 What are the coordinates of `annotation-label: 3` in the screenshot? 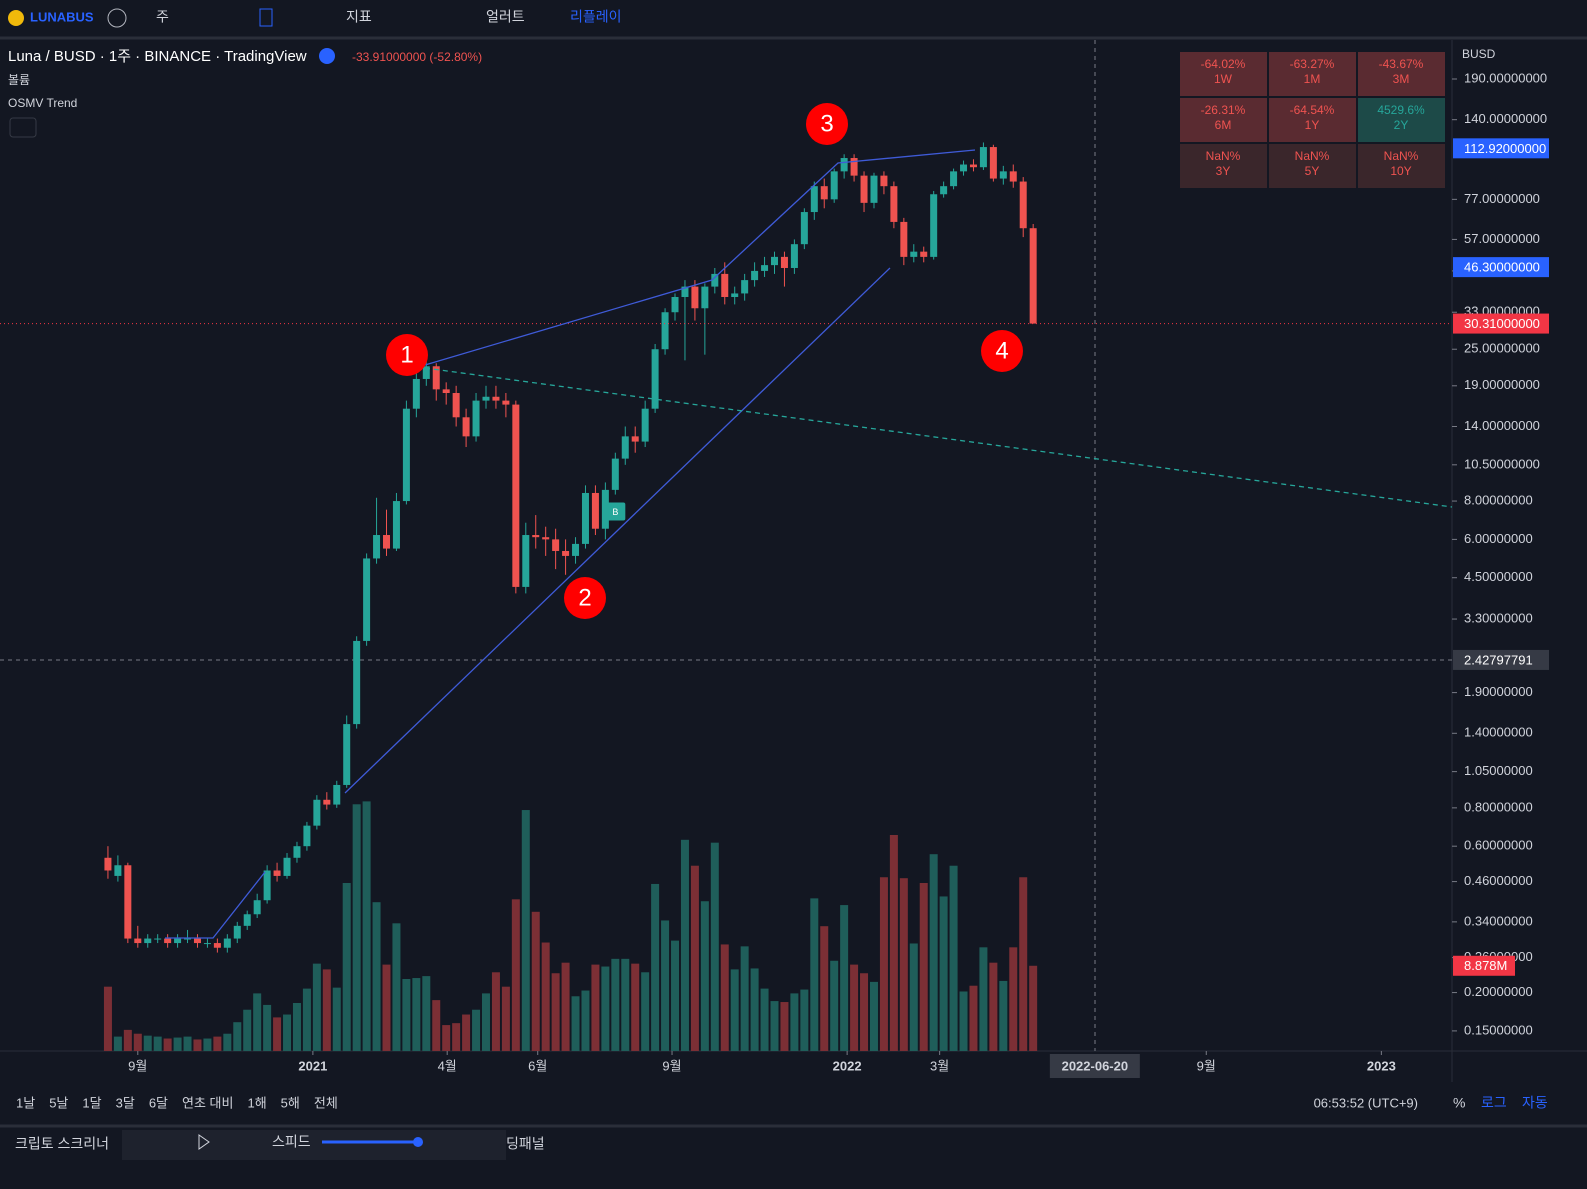 It's located at (826, 123).